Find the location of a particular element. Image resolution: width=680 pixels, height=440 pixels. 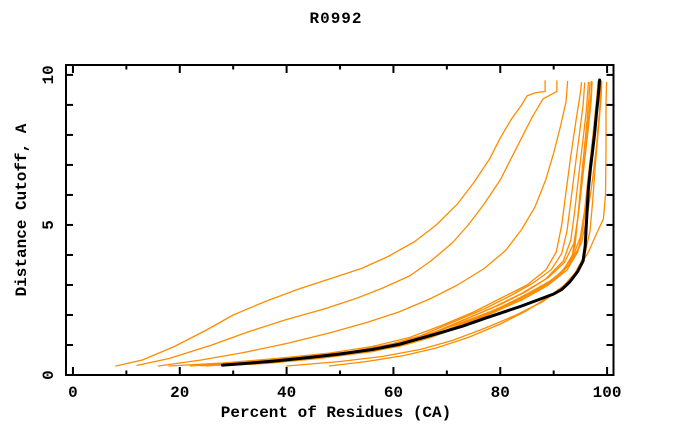

x-tick-label: 20 is located at coordinates (179, 393).